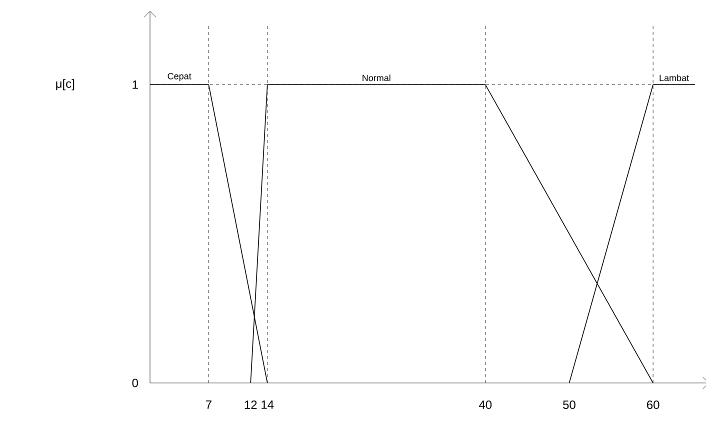 The width and height of the screenshot is (706, 433). What do you see at coordinates (569, 405) in the screenshot?
I see `x-tick-label: 50` at bounding box center [569, 405].